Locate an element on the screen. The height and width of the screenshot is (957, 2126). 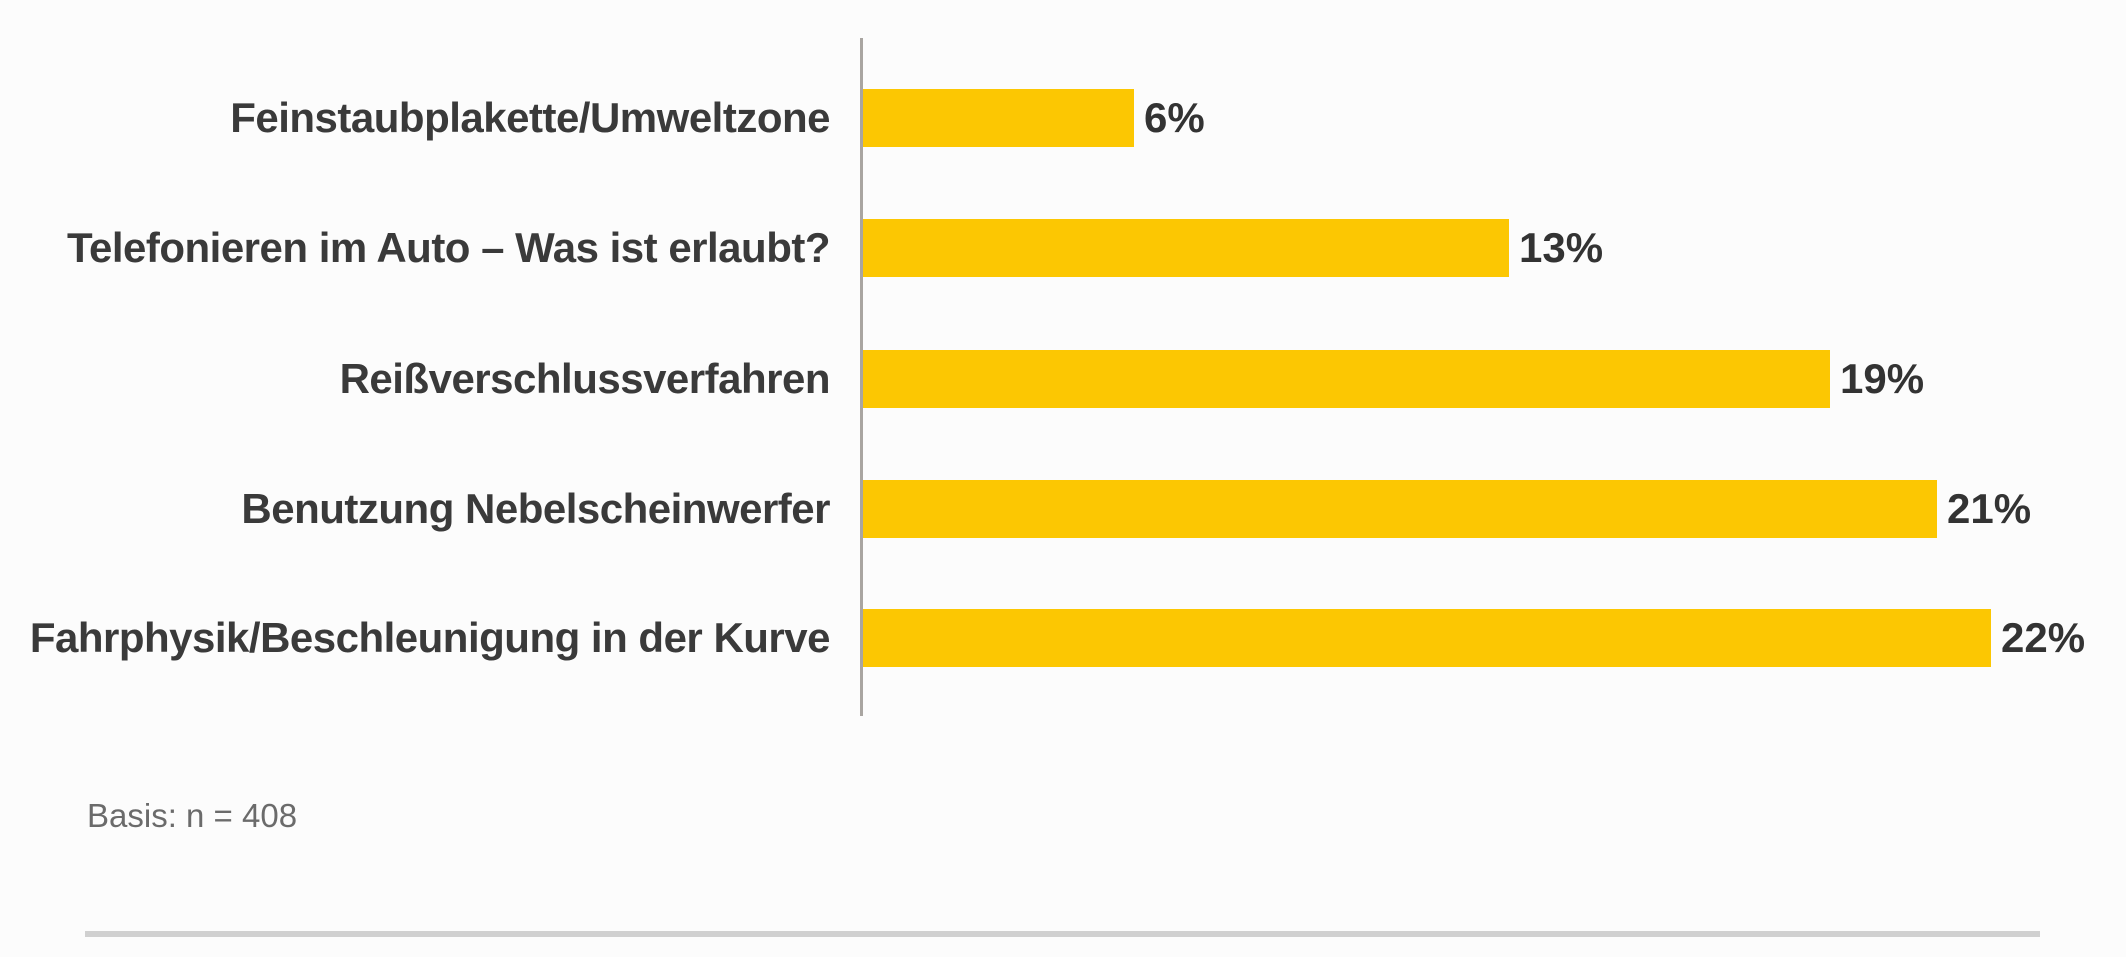
bar-row: Benutzung Nebelscheinwerfer 21% is located at coordinates (1063, 509).